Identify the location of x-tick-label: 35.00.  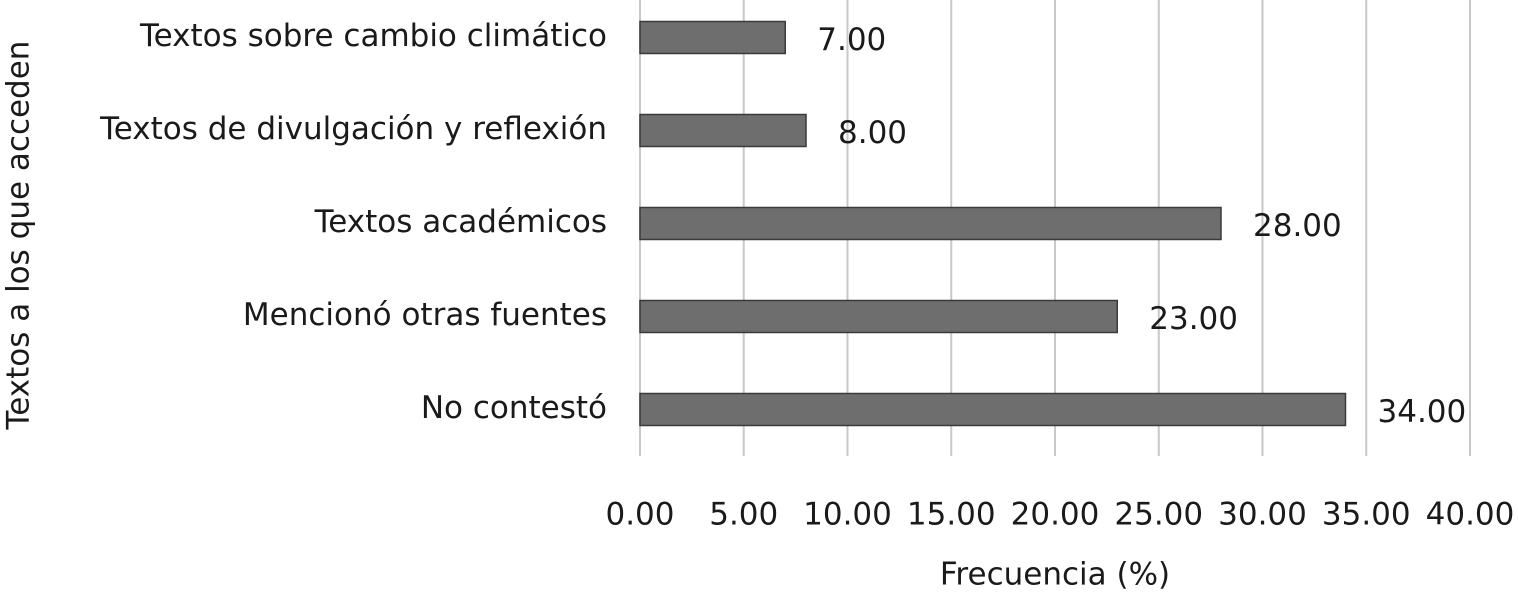
(1366, 515).